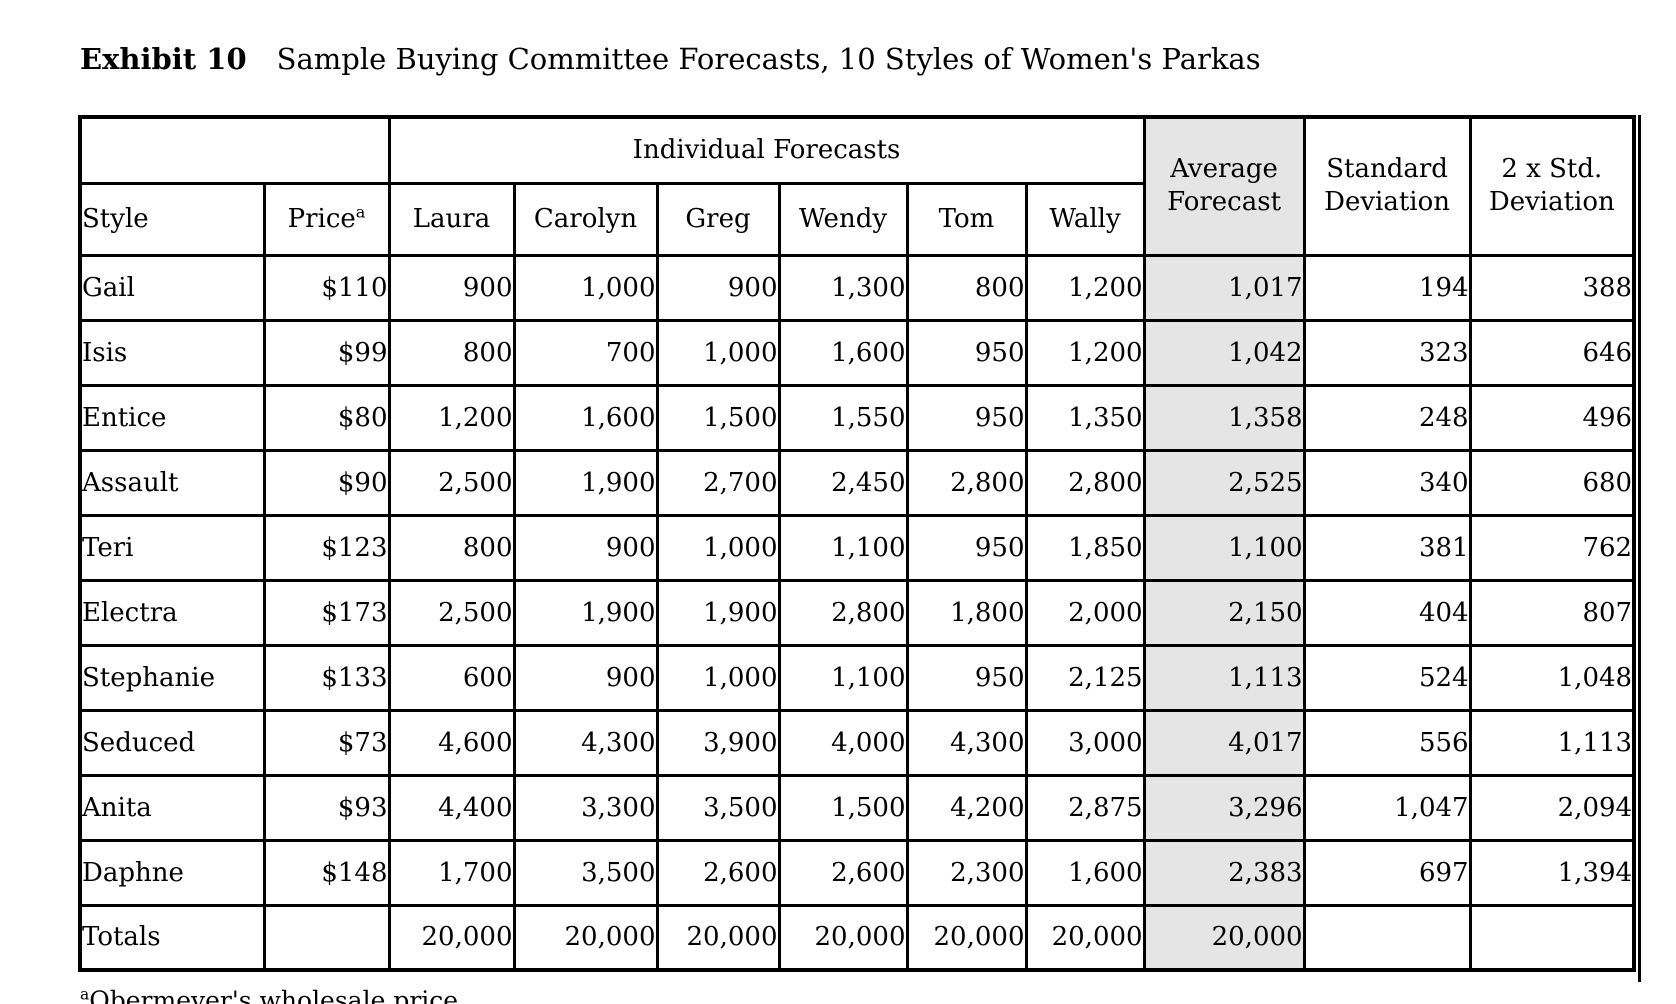  What do you see at coordinates (1552, 482) in the screenshot?
I see `two-std-dev-cell: 680` at bounding box center [1552, 482].